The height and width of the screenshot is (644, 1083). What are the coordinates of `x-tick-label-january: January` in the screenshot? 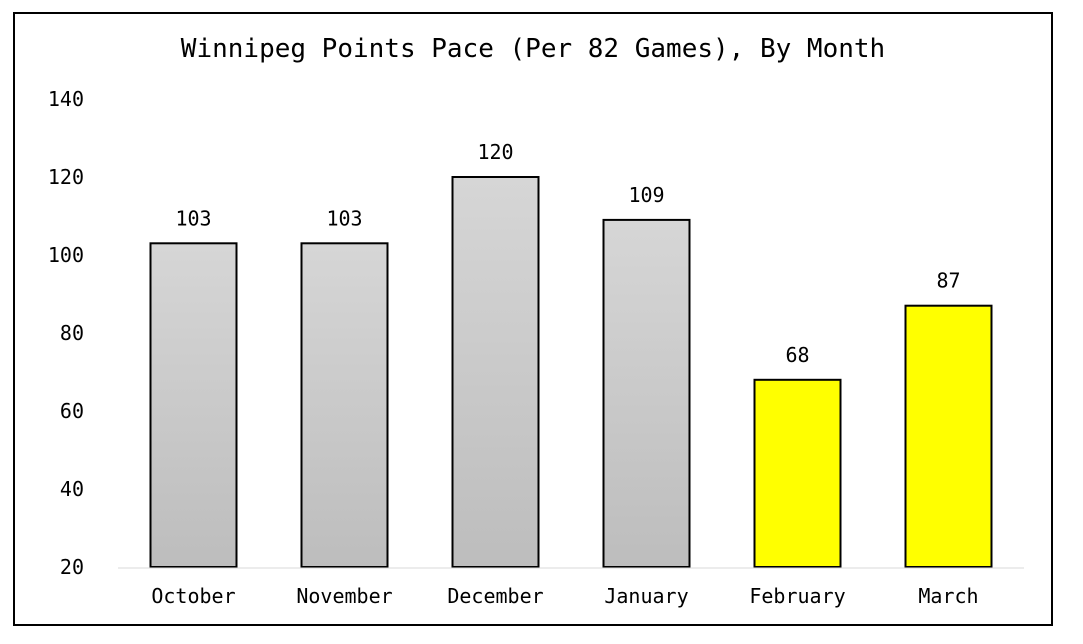 It's located at (646, 596).